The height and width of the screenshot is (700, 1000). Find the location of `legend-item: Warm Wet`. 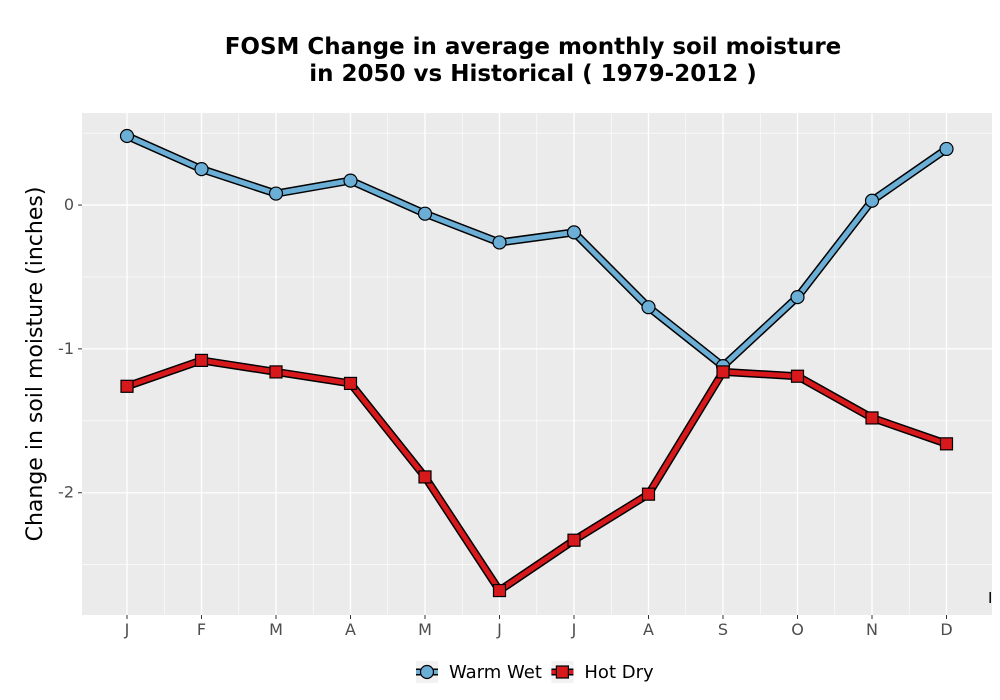

legend-item: Warm Wet is located at coordinates (479, 672).